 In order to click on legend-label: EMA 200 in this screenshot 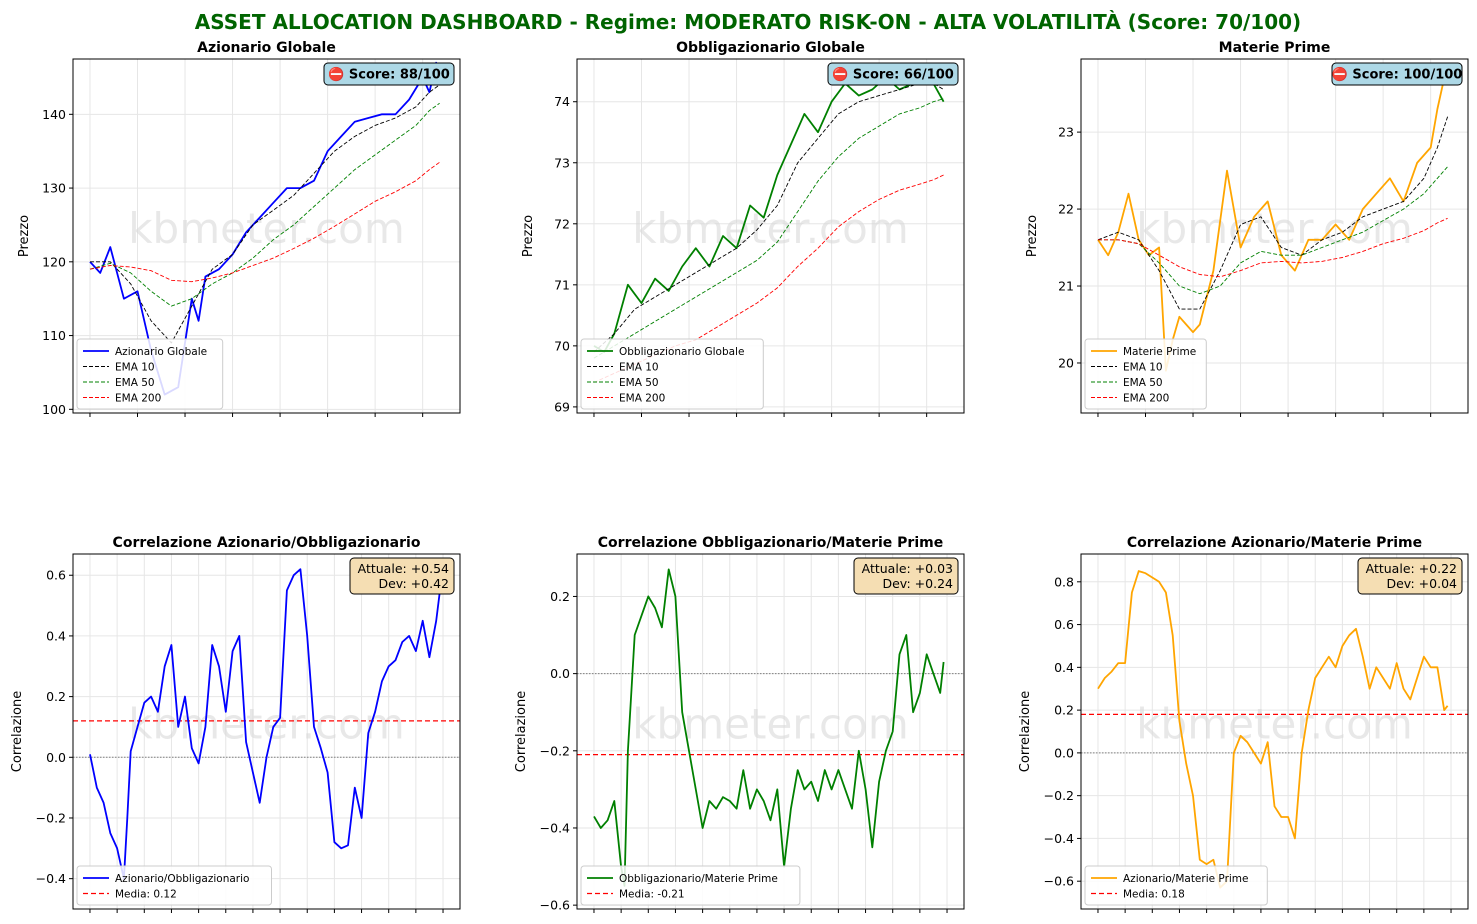, I will do `click(642, 399)`.